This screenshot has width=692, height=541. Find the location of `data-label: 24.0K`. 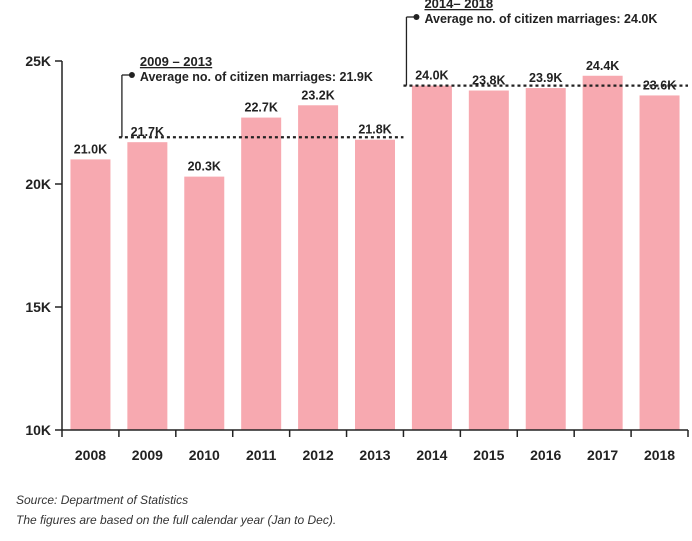

data-label: 24.0K is located at coordinates (431, 76).